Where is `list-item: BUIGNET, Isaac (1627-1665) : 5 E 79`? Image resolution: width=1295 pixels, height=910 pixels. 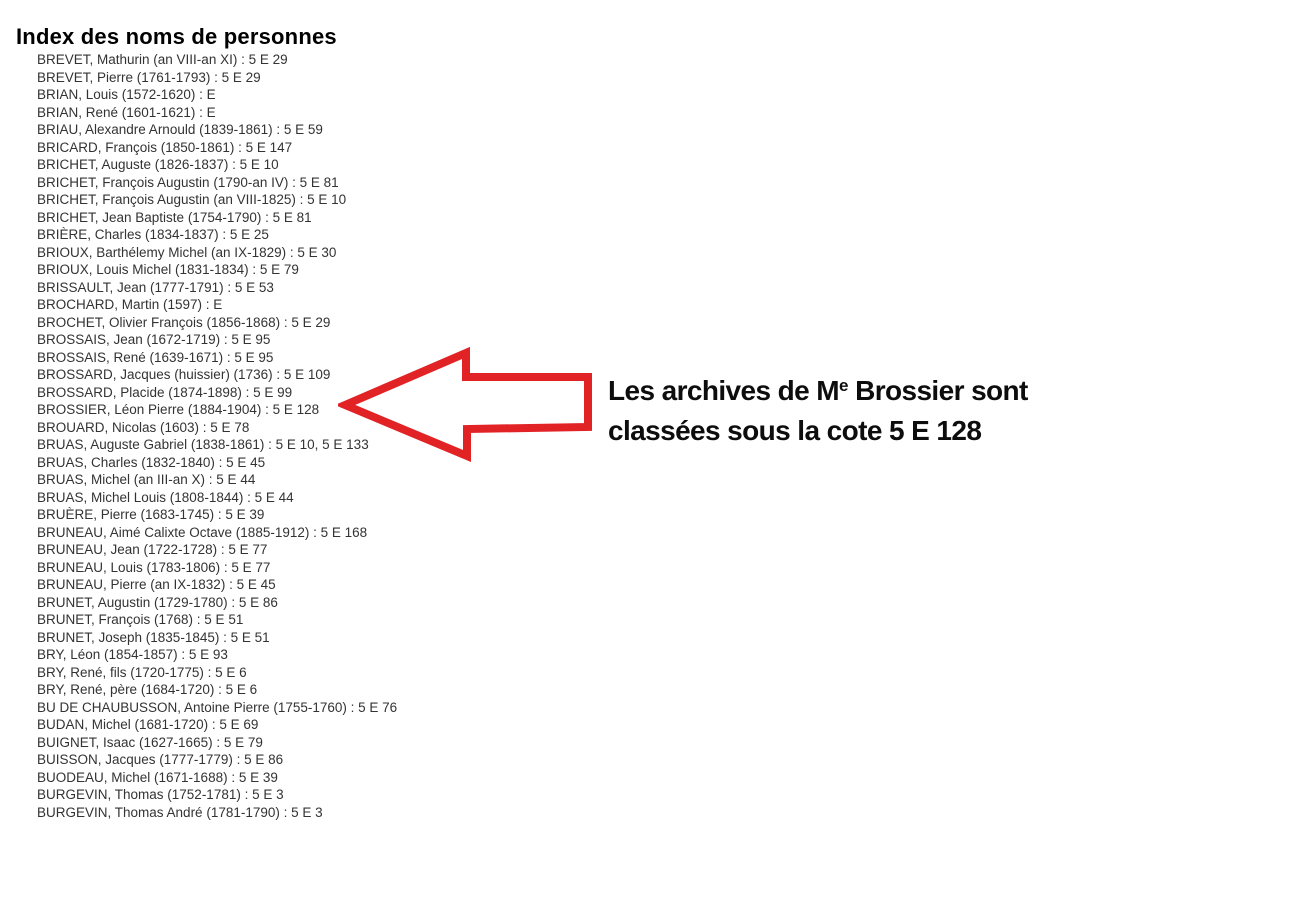
list-item: BUIGNET, Isaac (1627-1665) : 5 E 79 is located at coordinates (150, 742).